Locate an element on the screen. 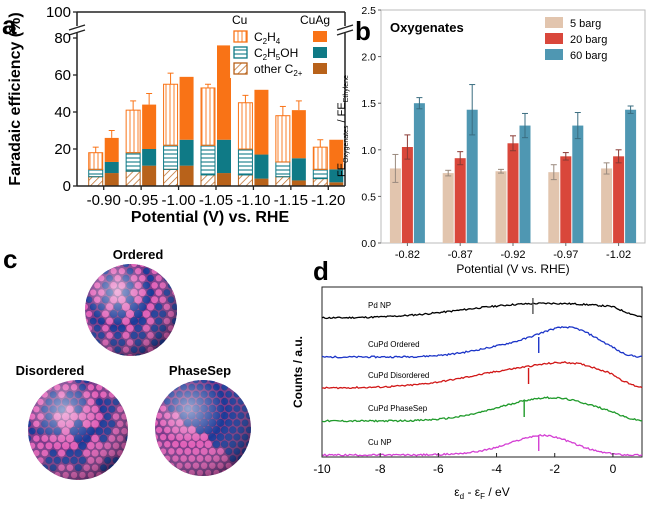  particle-shade is located at coordinates (203, 428).